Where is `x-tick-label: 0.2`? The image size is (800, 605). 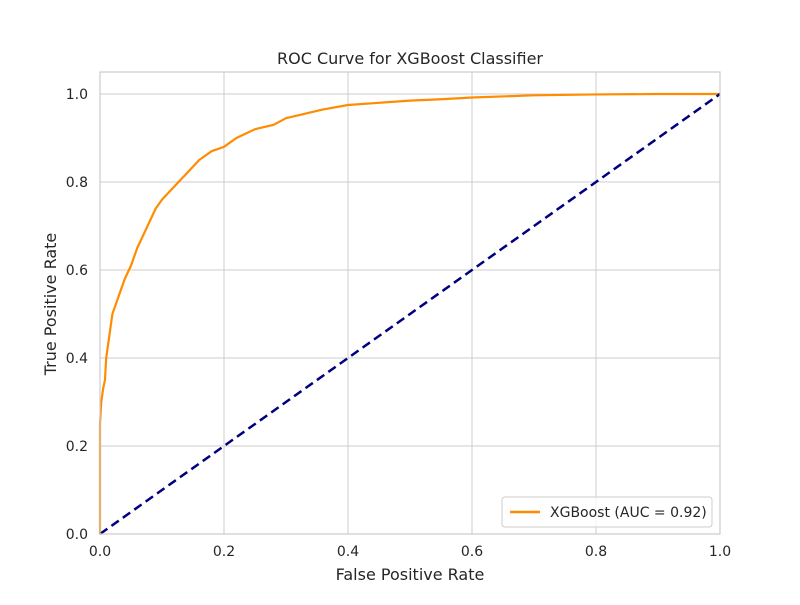 x-tick-label: 0.2 is located at coordinates (224, 552).